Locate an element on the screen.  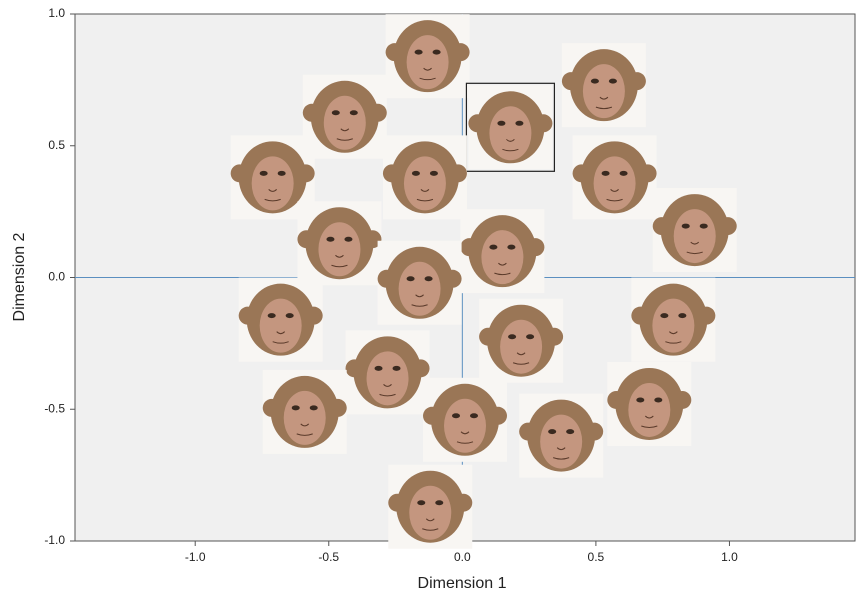
x-tick-label: 1.0 is located at coordinates (729, 557).